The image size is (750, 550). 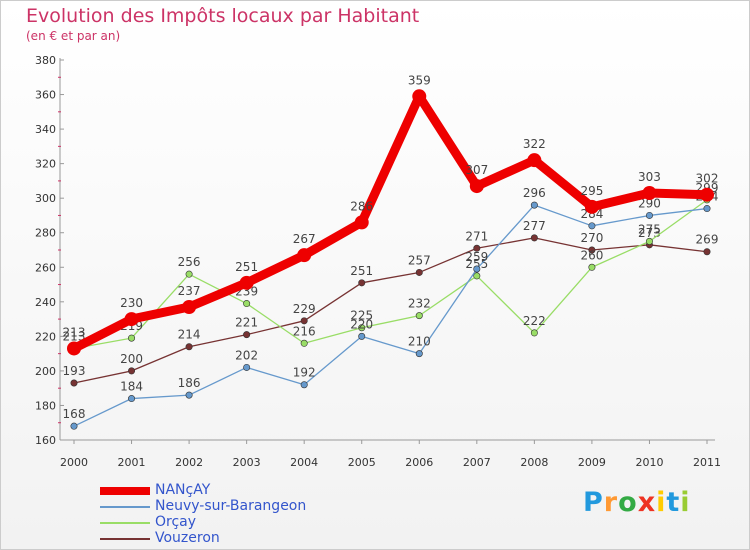 I want to click on y-tick-label: 160, so click(x=45, y=440).